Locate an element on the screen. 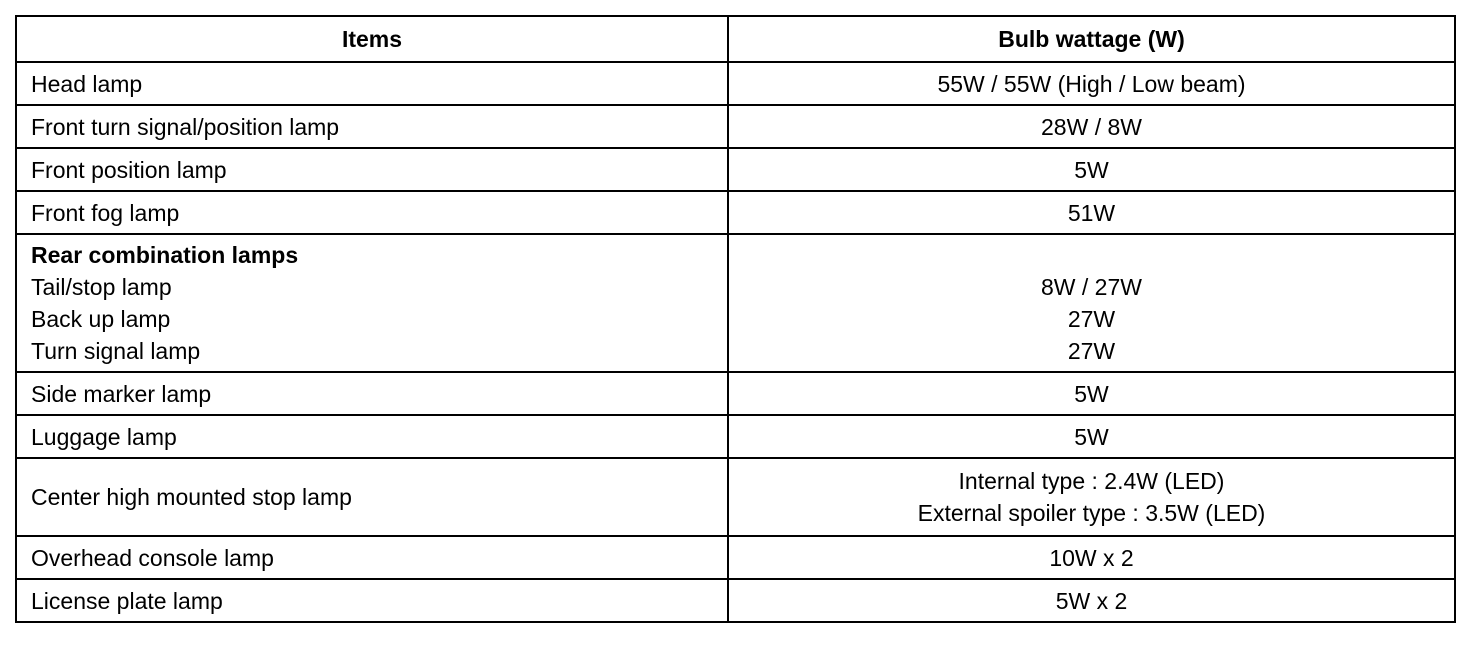  value-line: External spoiler type : 3.5W (LED) is located at coordinates (1091, 513).